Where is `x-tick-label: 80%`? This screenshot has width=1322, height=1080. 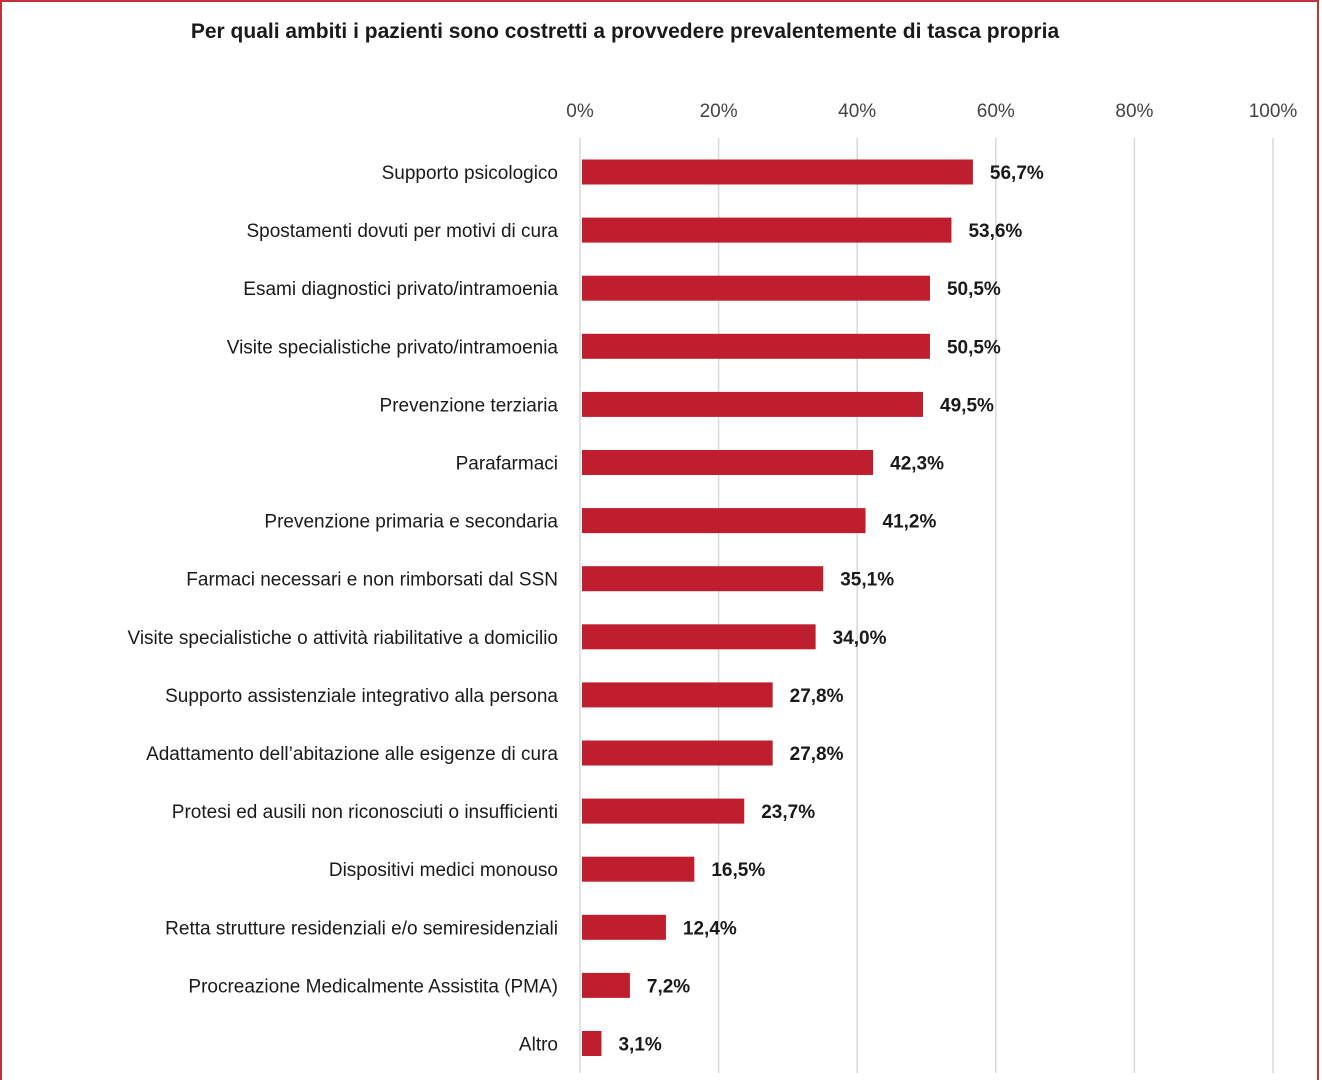 x-tick-label: 80% is located at coordinates (1134, 111).